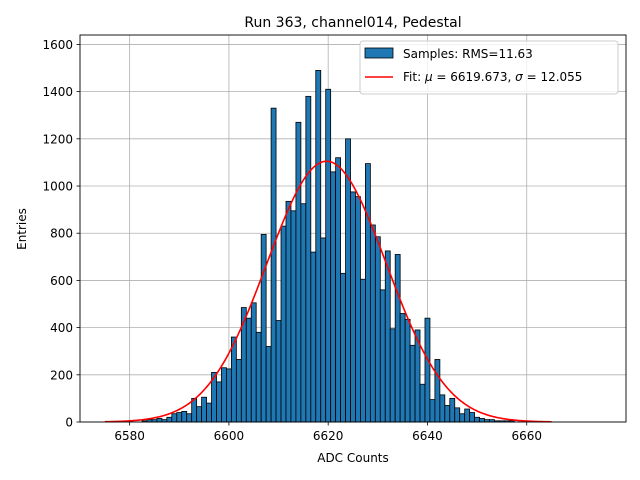 This screenshot has width=640, height=480. I want to click on y-axis-label: Entries, so click(22, 229).